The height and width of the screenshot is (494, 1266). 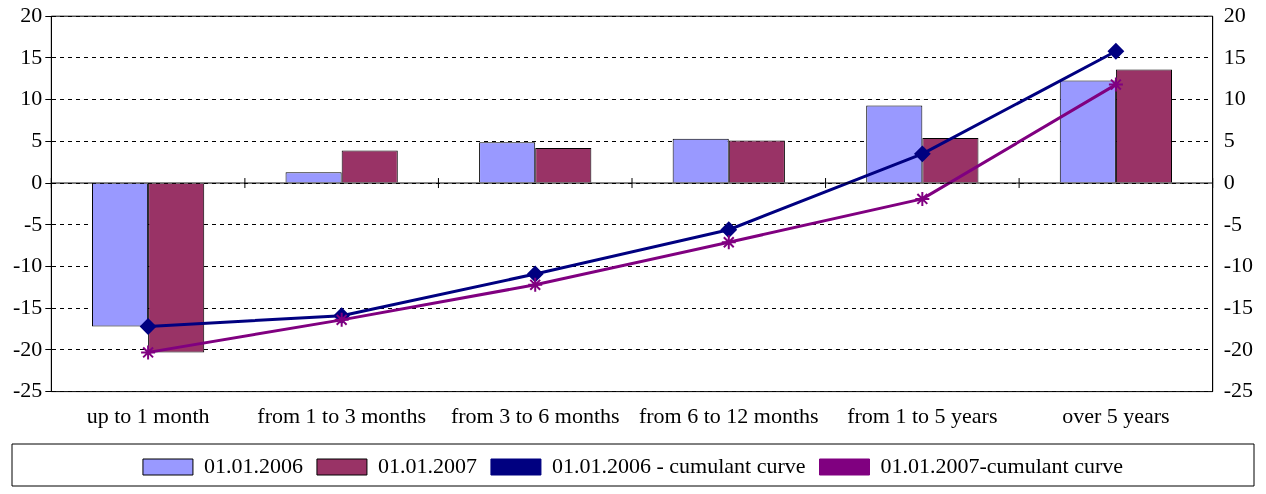 I want to click on y2-tick-label: 10, so click(x=1234, y=98).